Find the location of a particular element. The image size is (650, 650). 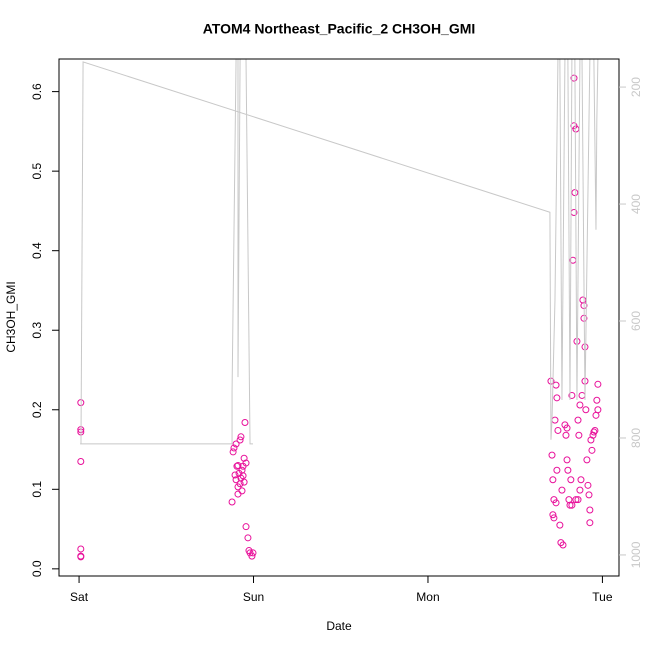

x-tick-label: Sat is located at coordinates (79, 597).